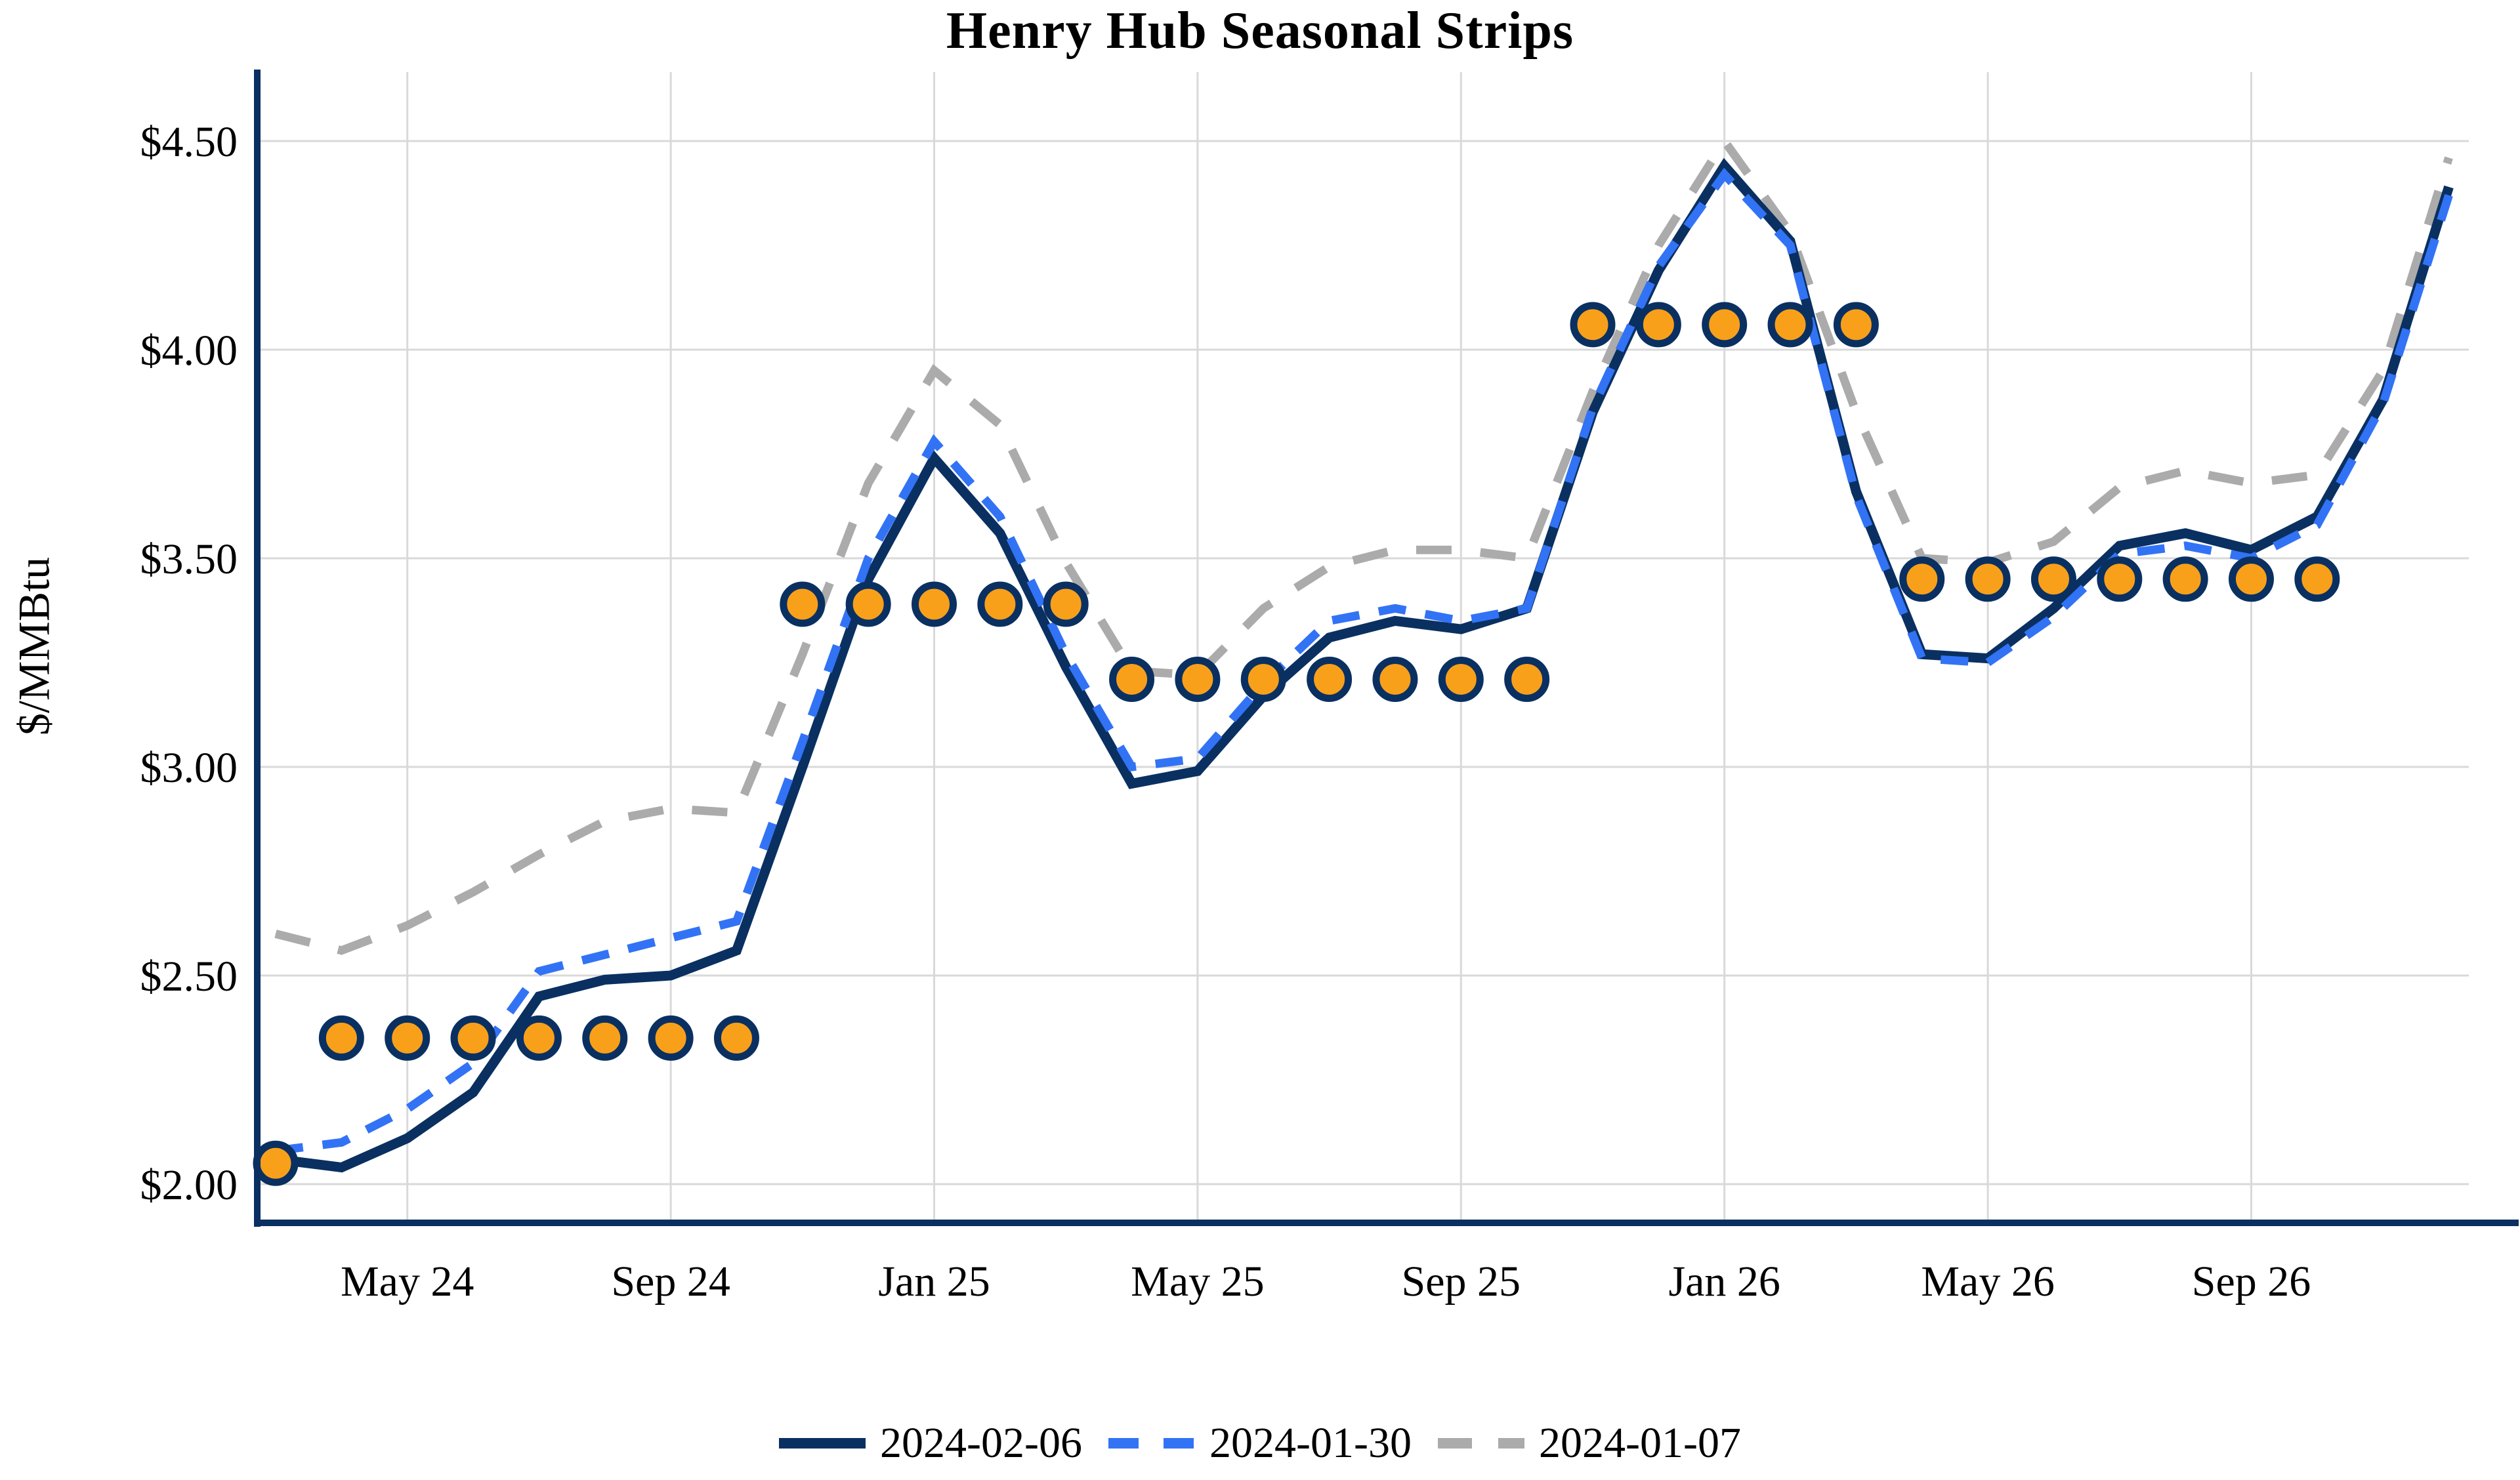 This screenshot has width=2520, height=1480. What do you see at coordinates (189, 768) in the screenshot?
I see `y-tick-label: $3.00` at bounding box center [189, 768].